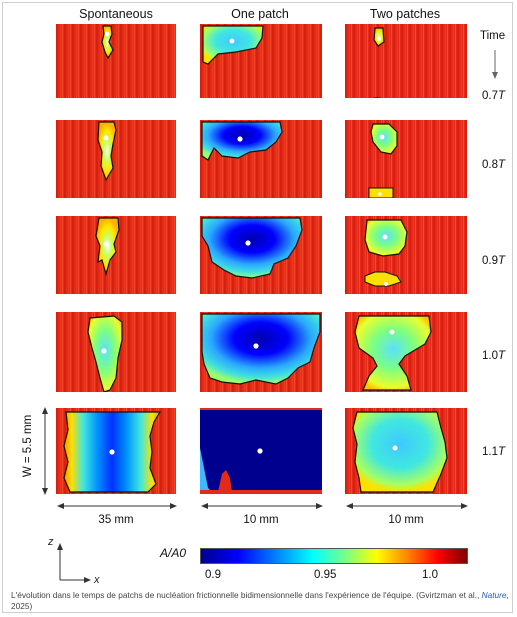  Describe the element at coordinates (260, 14) in the screenshot. I see `column-title-one-patch: One patch` at that location.